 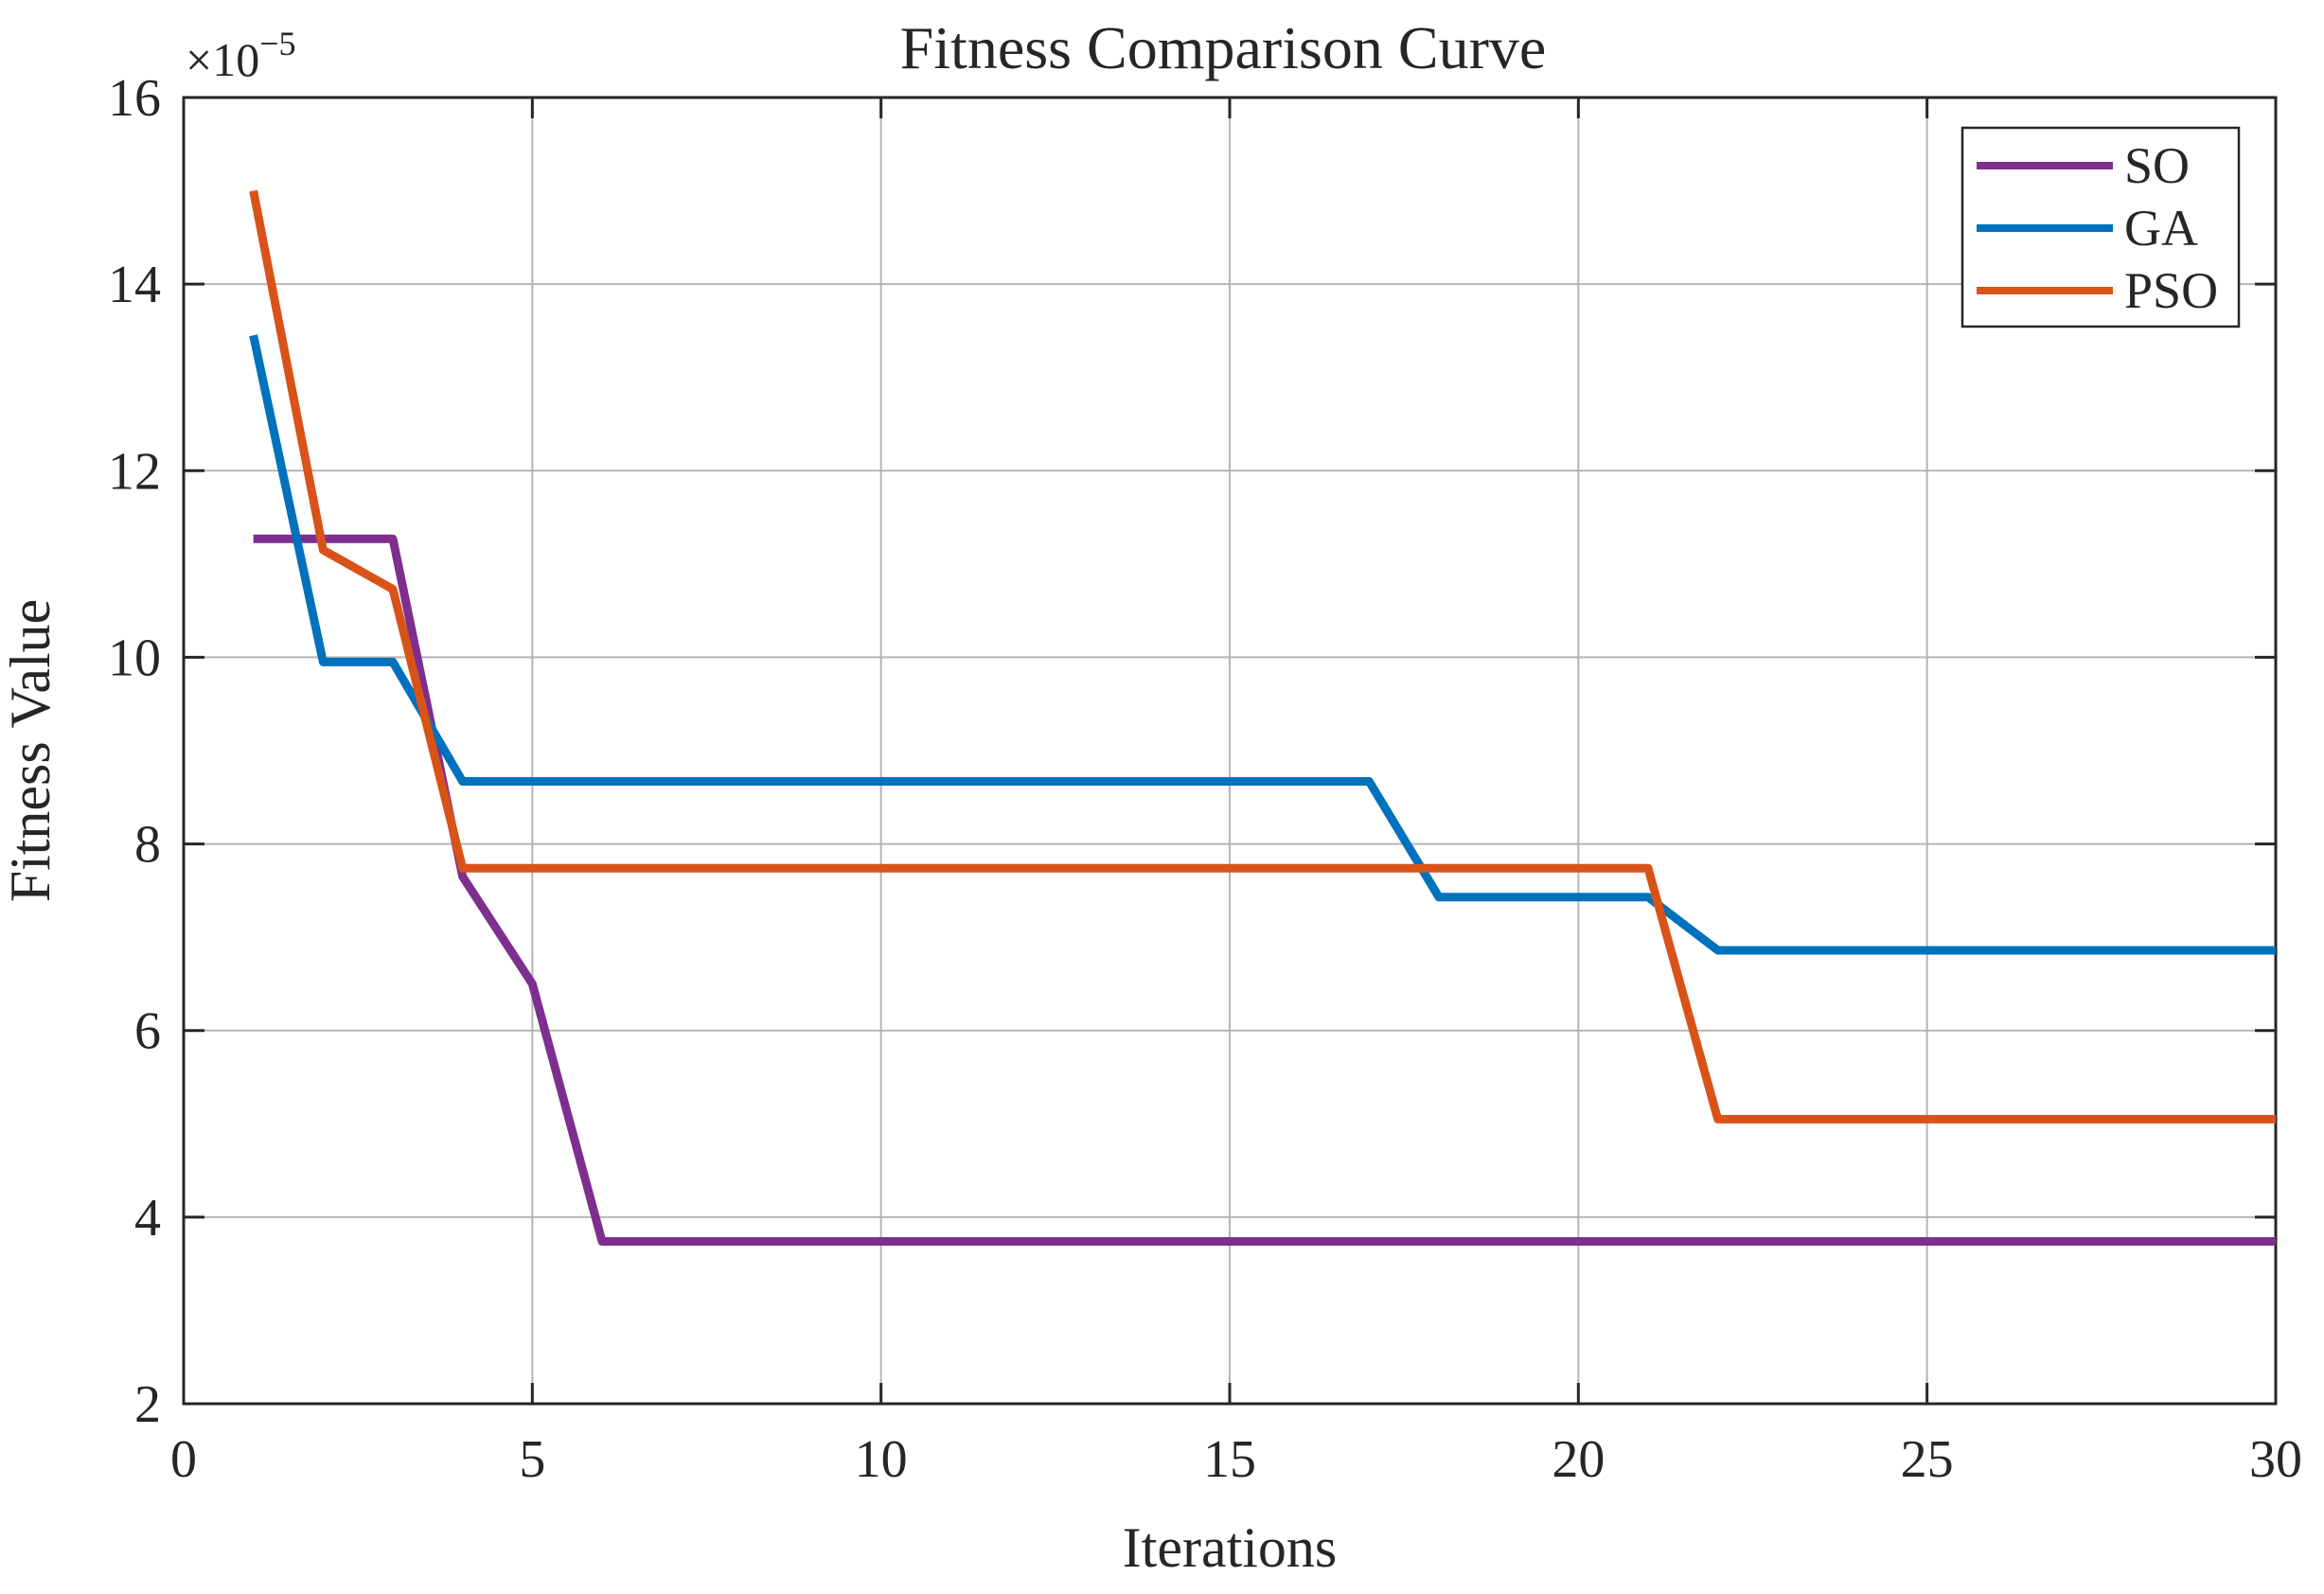 I want to click on legend-label-pso: PSO, so click(x=2171, y=290).